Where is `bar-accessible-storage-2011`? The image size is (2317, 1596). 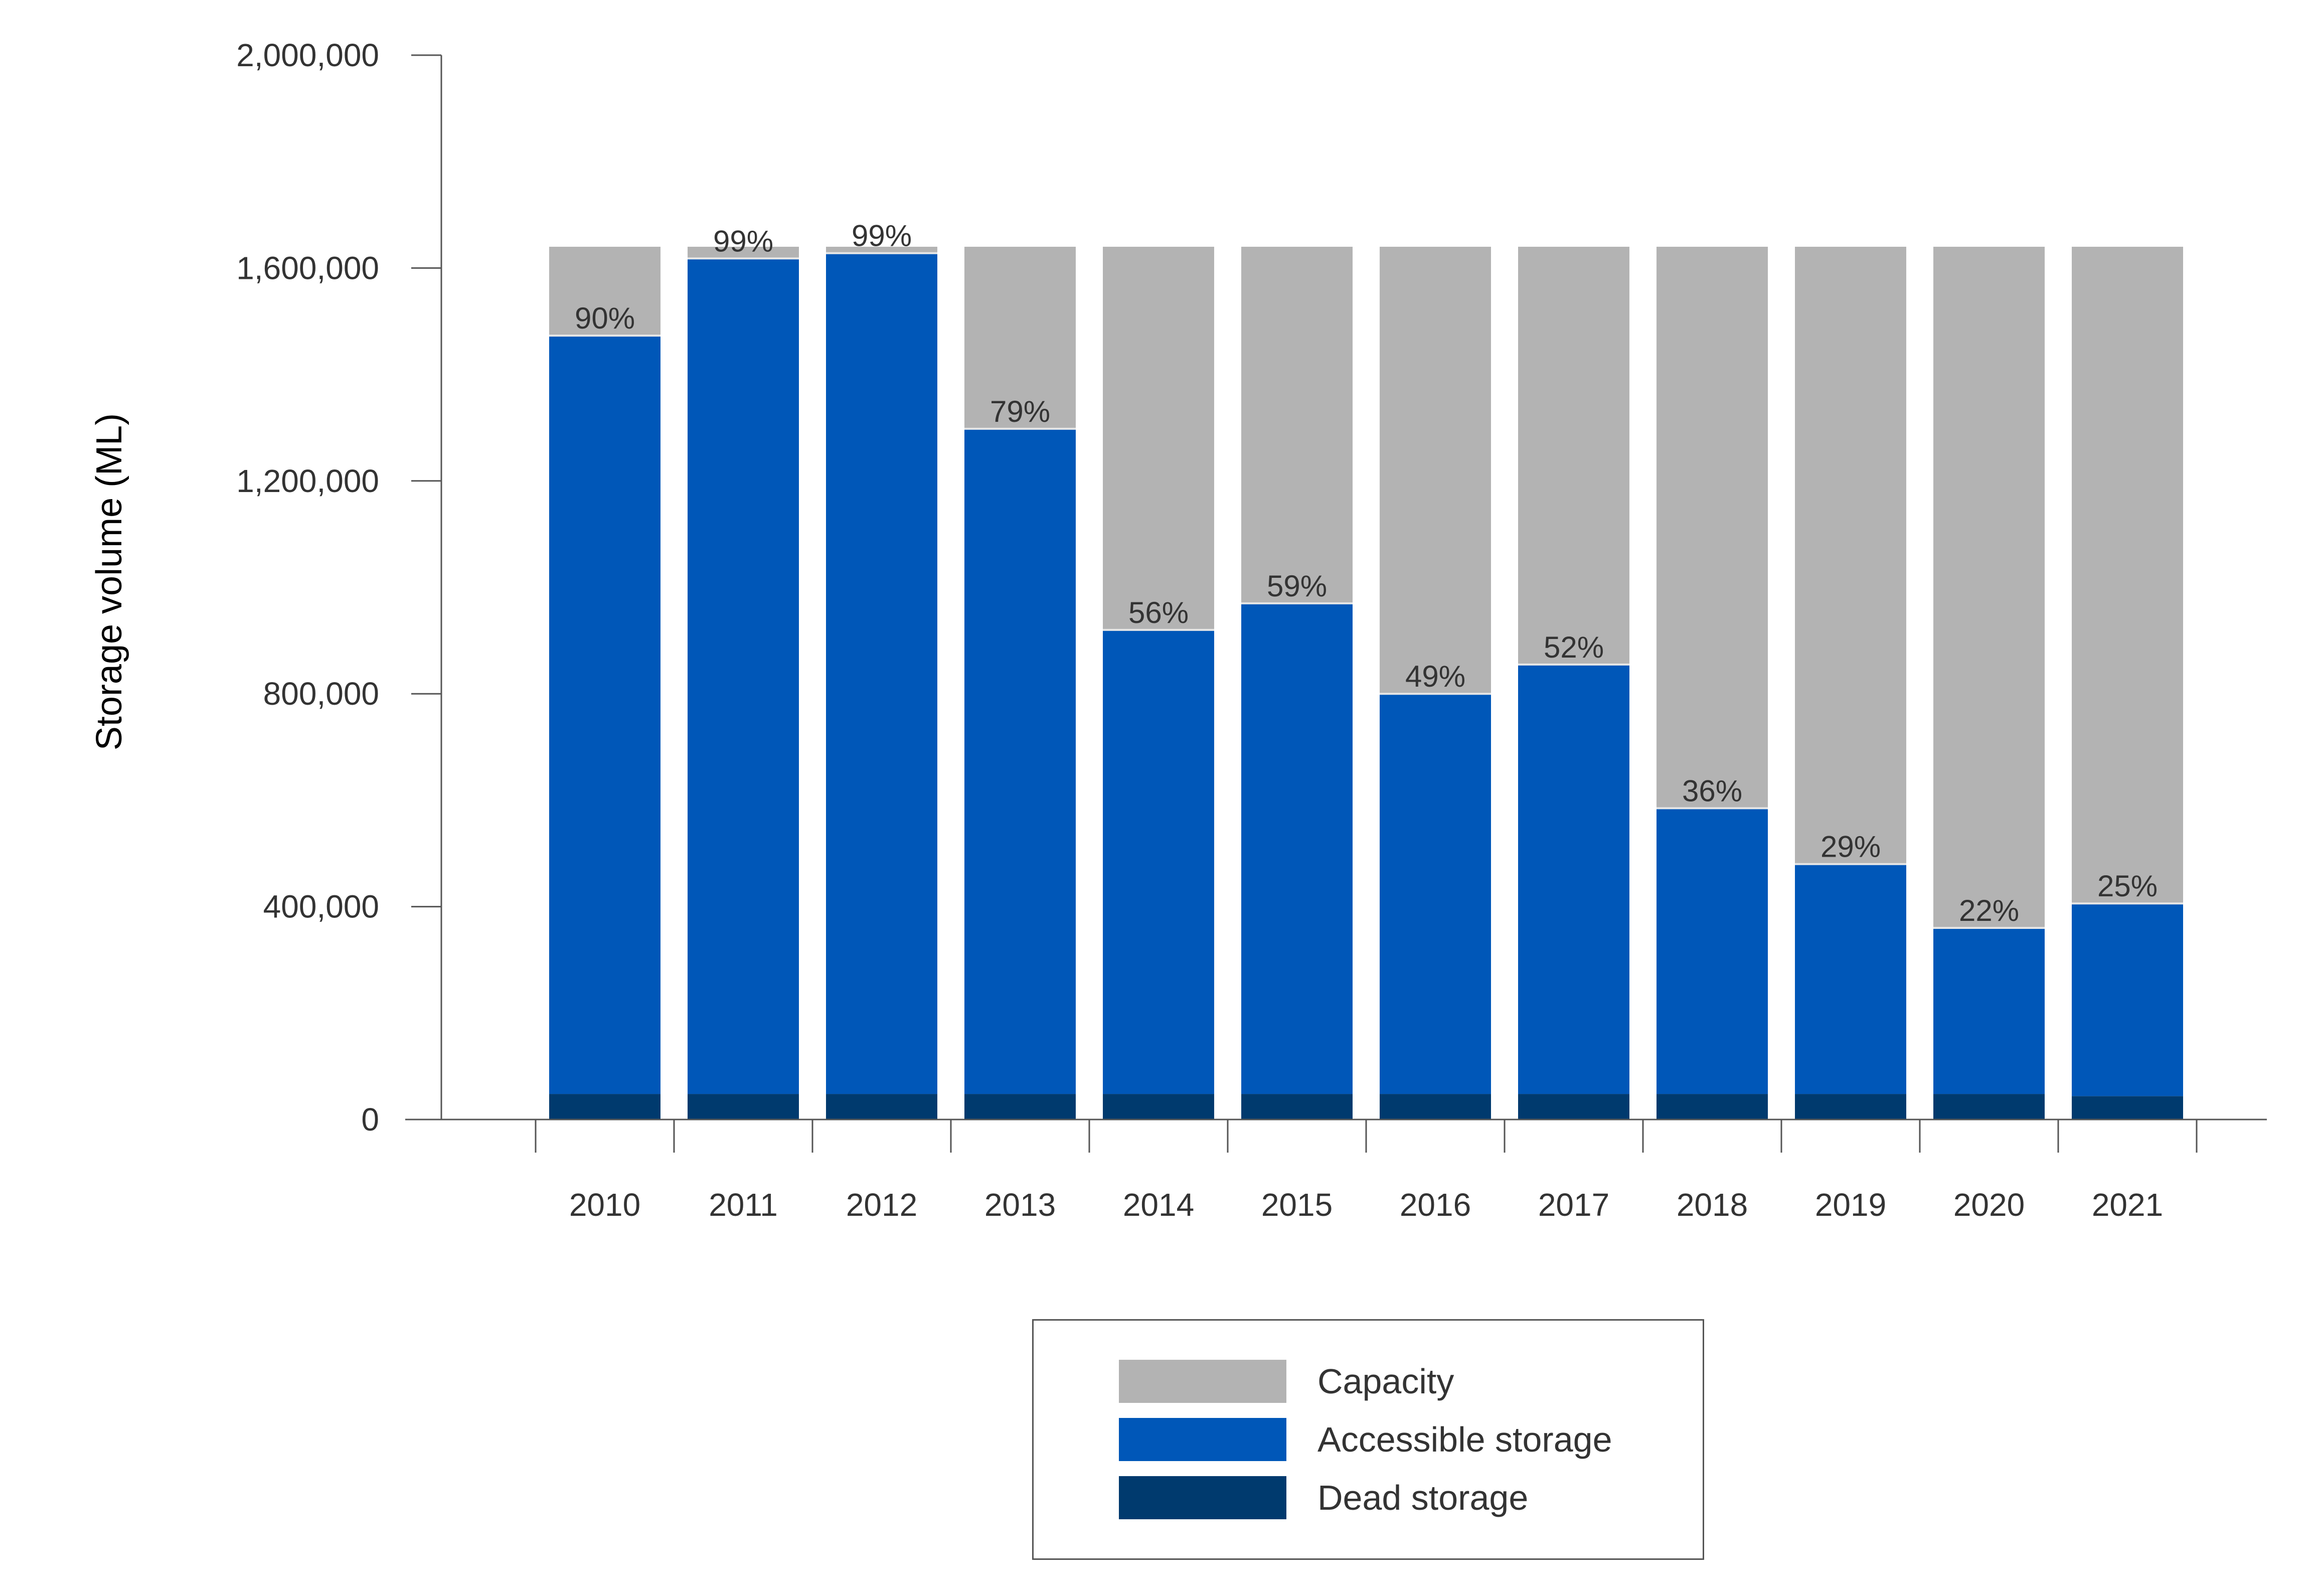 bar-accessible-storage-2011 is located at coordinates (743, 676).